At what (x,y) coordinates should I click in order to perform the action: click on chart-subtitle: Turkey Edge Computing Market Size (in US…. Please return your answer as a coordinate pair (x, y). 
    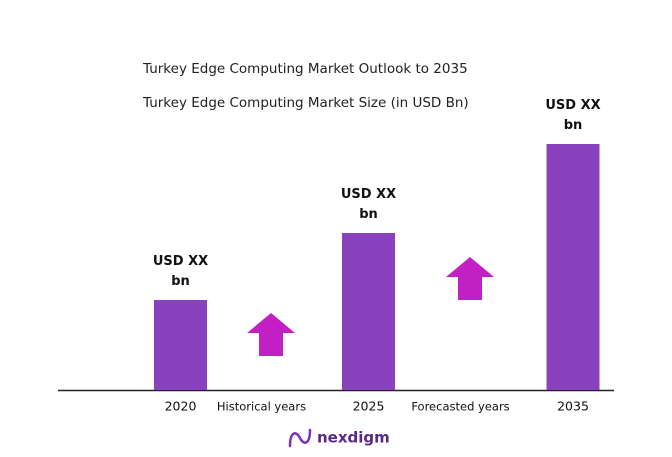
    Looking at the image, I should click on (305, 103).